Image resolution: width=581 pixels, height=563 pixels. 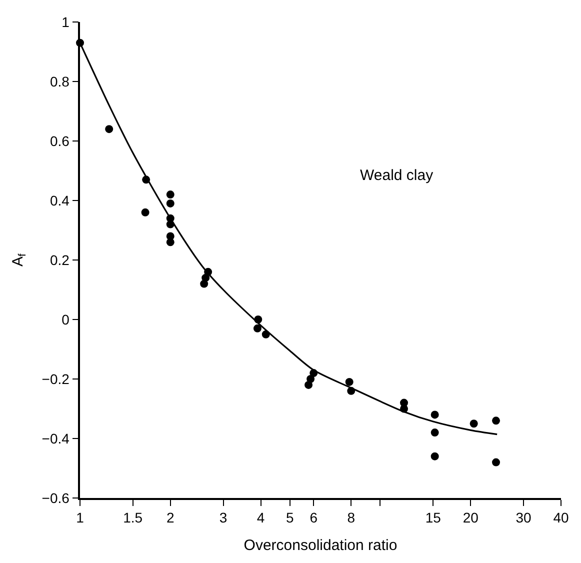 What do you see at coordinates (80, 518) in the screenshot?
I see `x-tick-label: 1` at bounding box center [80, 518].